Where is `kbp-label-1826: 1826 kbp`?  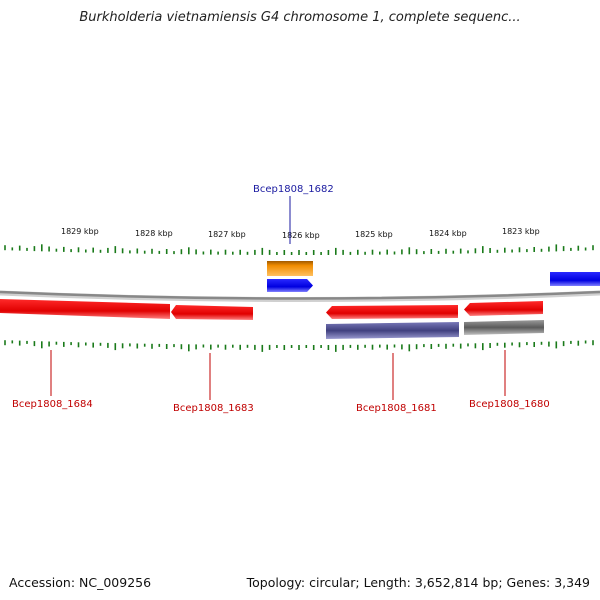 kbp-label-1826: 1826 kbp is located at coordinates (301, 235).